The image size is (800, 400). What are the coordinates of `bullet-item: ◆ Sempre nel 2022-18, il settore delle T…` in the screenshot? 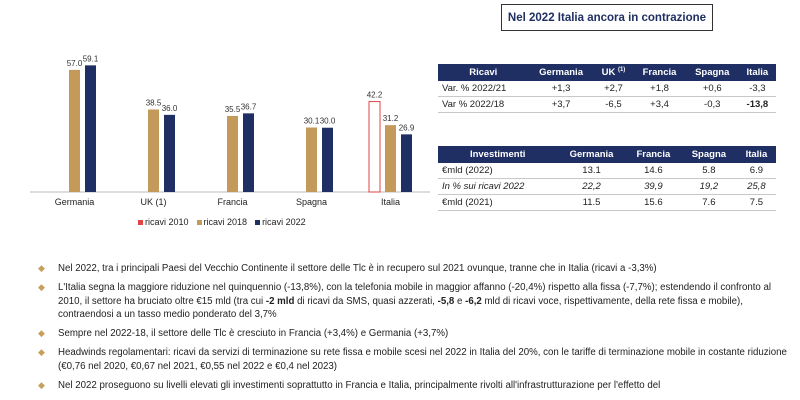 It's located at (414, 334).